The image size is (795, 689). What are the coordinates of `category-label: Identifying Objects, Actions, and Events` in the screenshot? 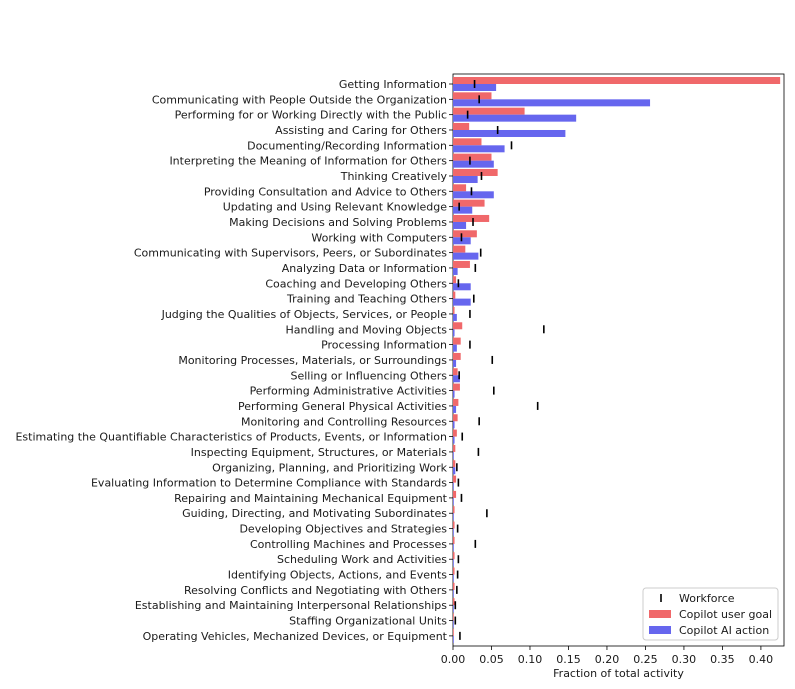 It's located at (337, 575).